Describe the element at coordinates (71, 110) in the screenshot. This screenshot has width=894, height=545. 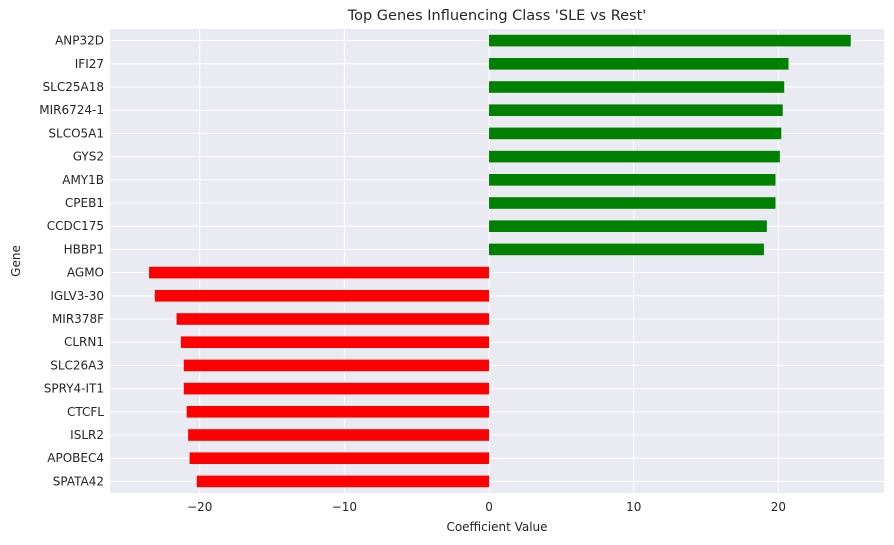
I see `y-tick-label: MIR6724-1` at that location.